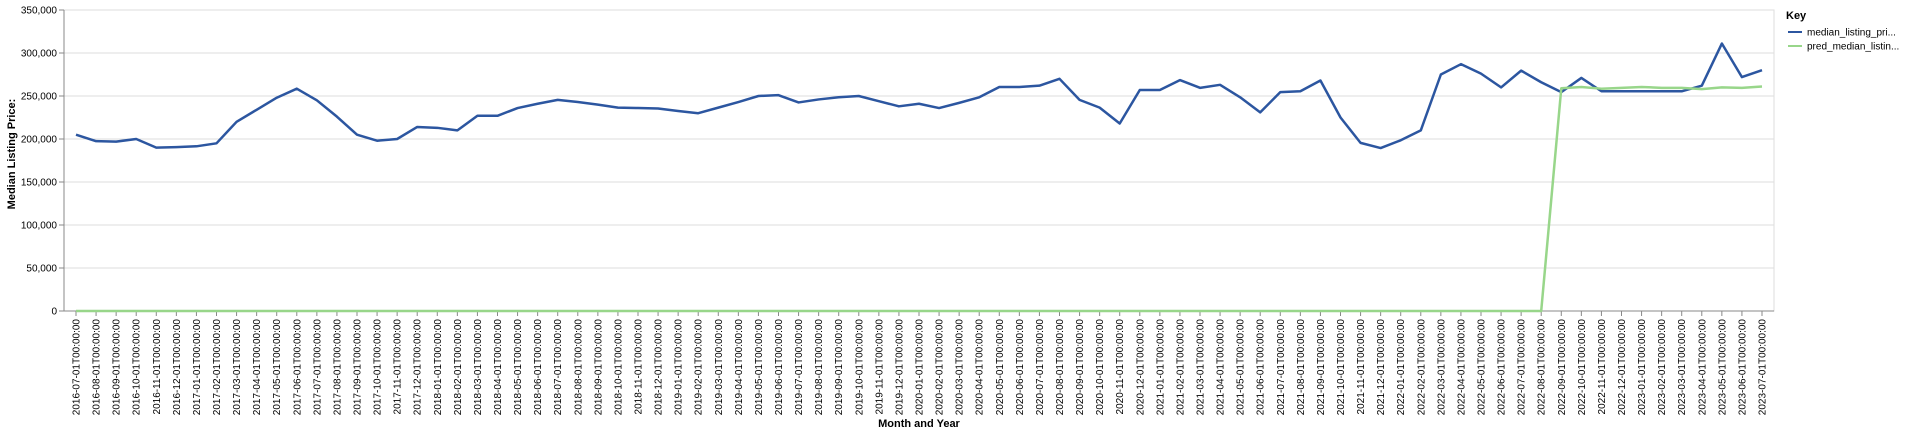 Image resolution: width=1920 pixels, height=434 pixels. I want to click on x-tick-label: 2023-04-01T00:00:00, so click(1702, 367).